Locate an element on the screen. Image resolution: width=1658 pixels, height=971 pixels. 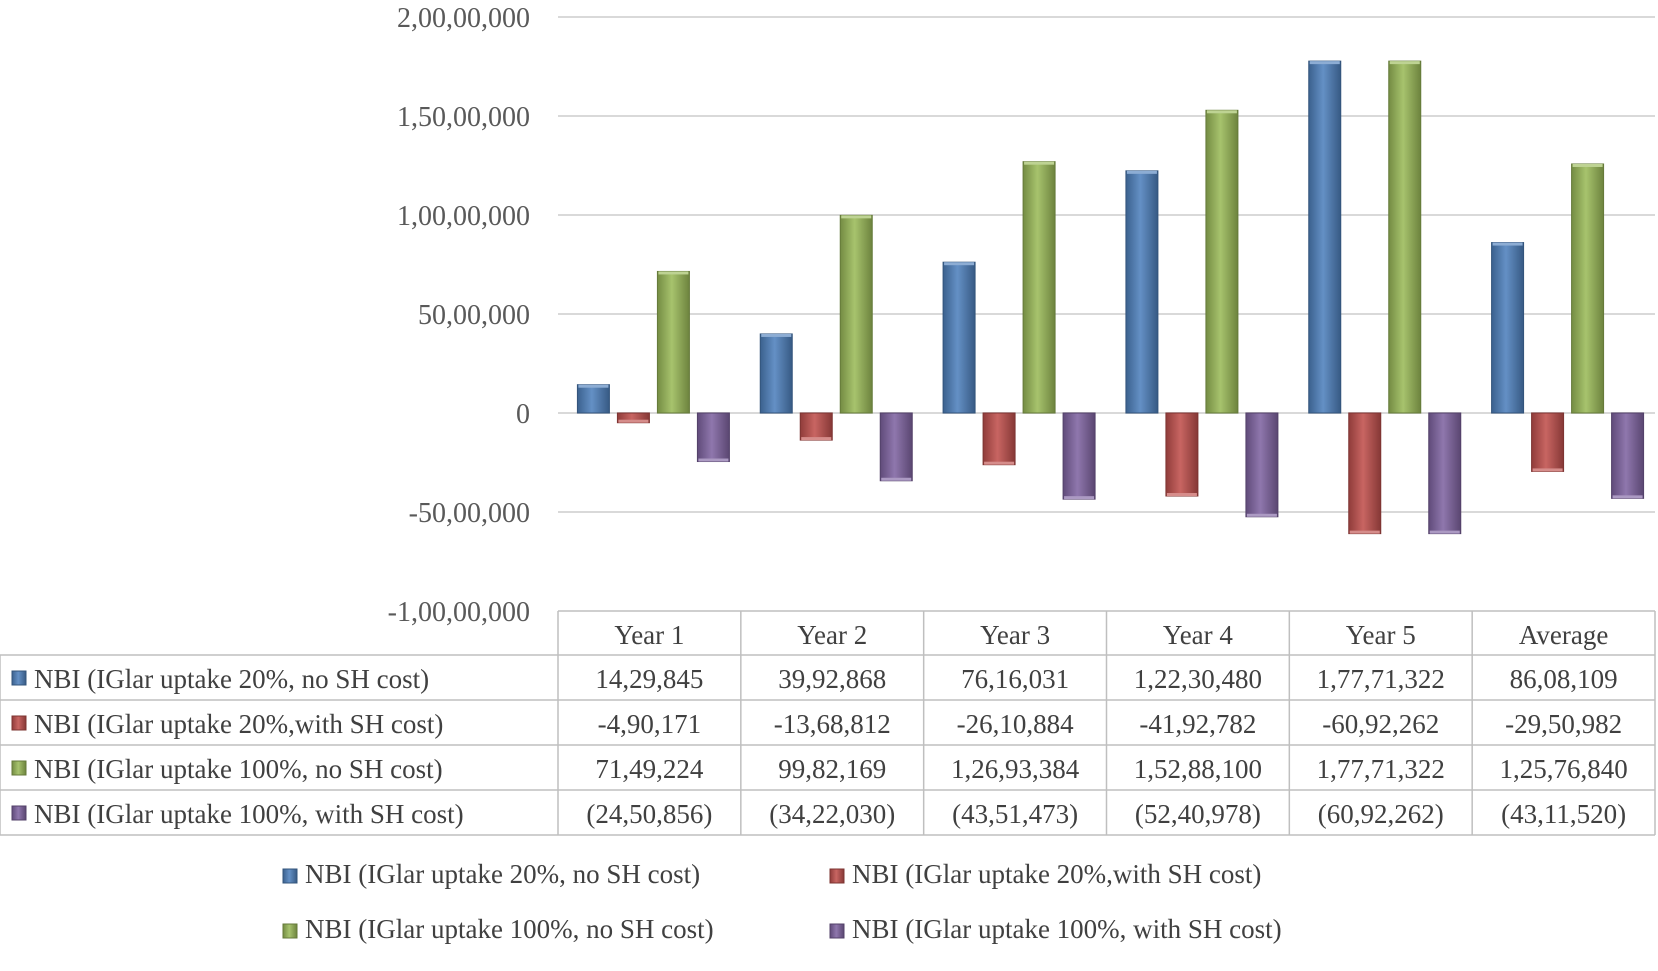
table-cell: 86,08,109 is located at coordinates (1564, 679).